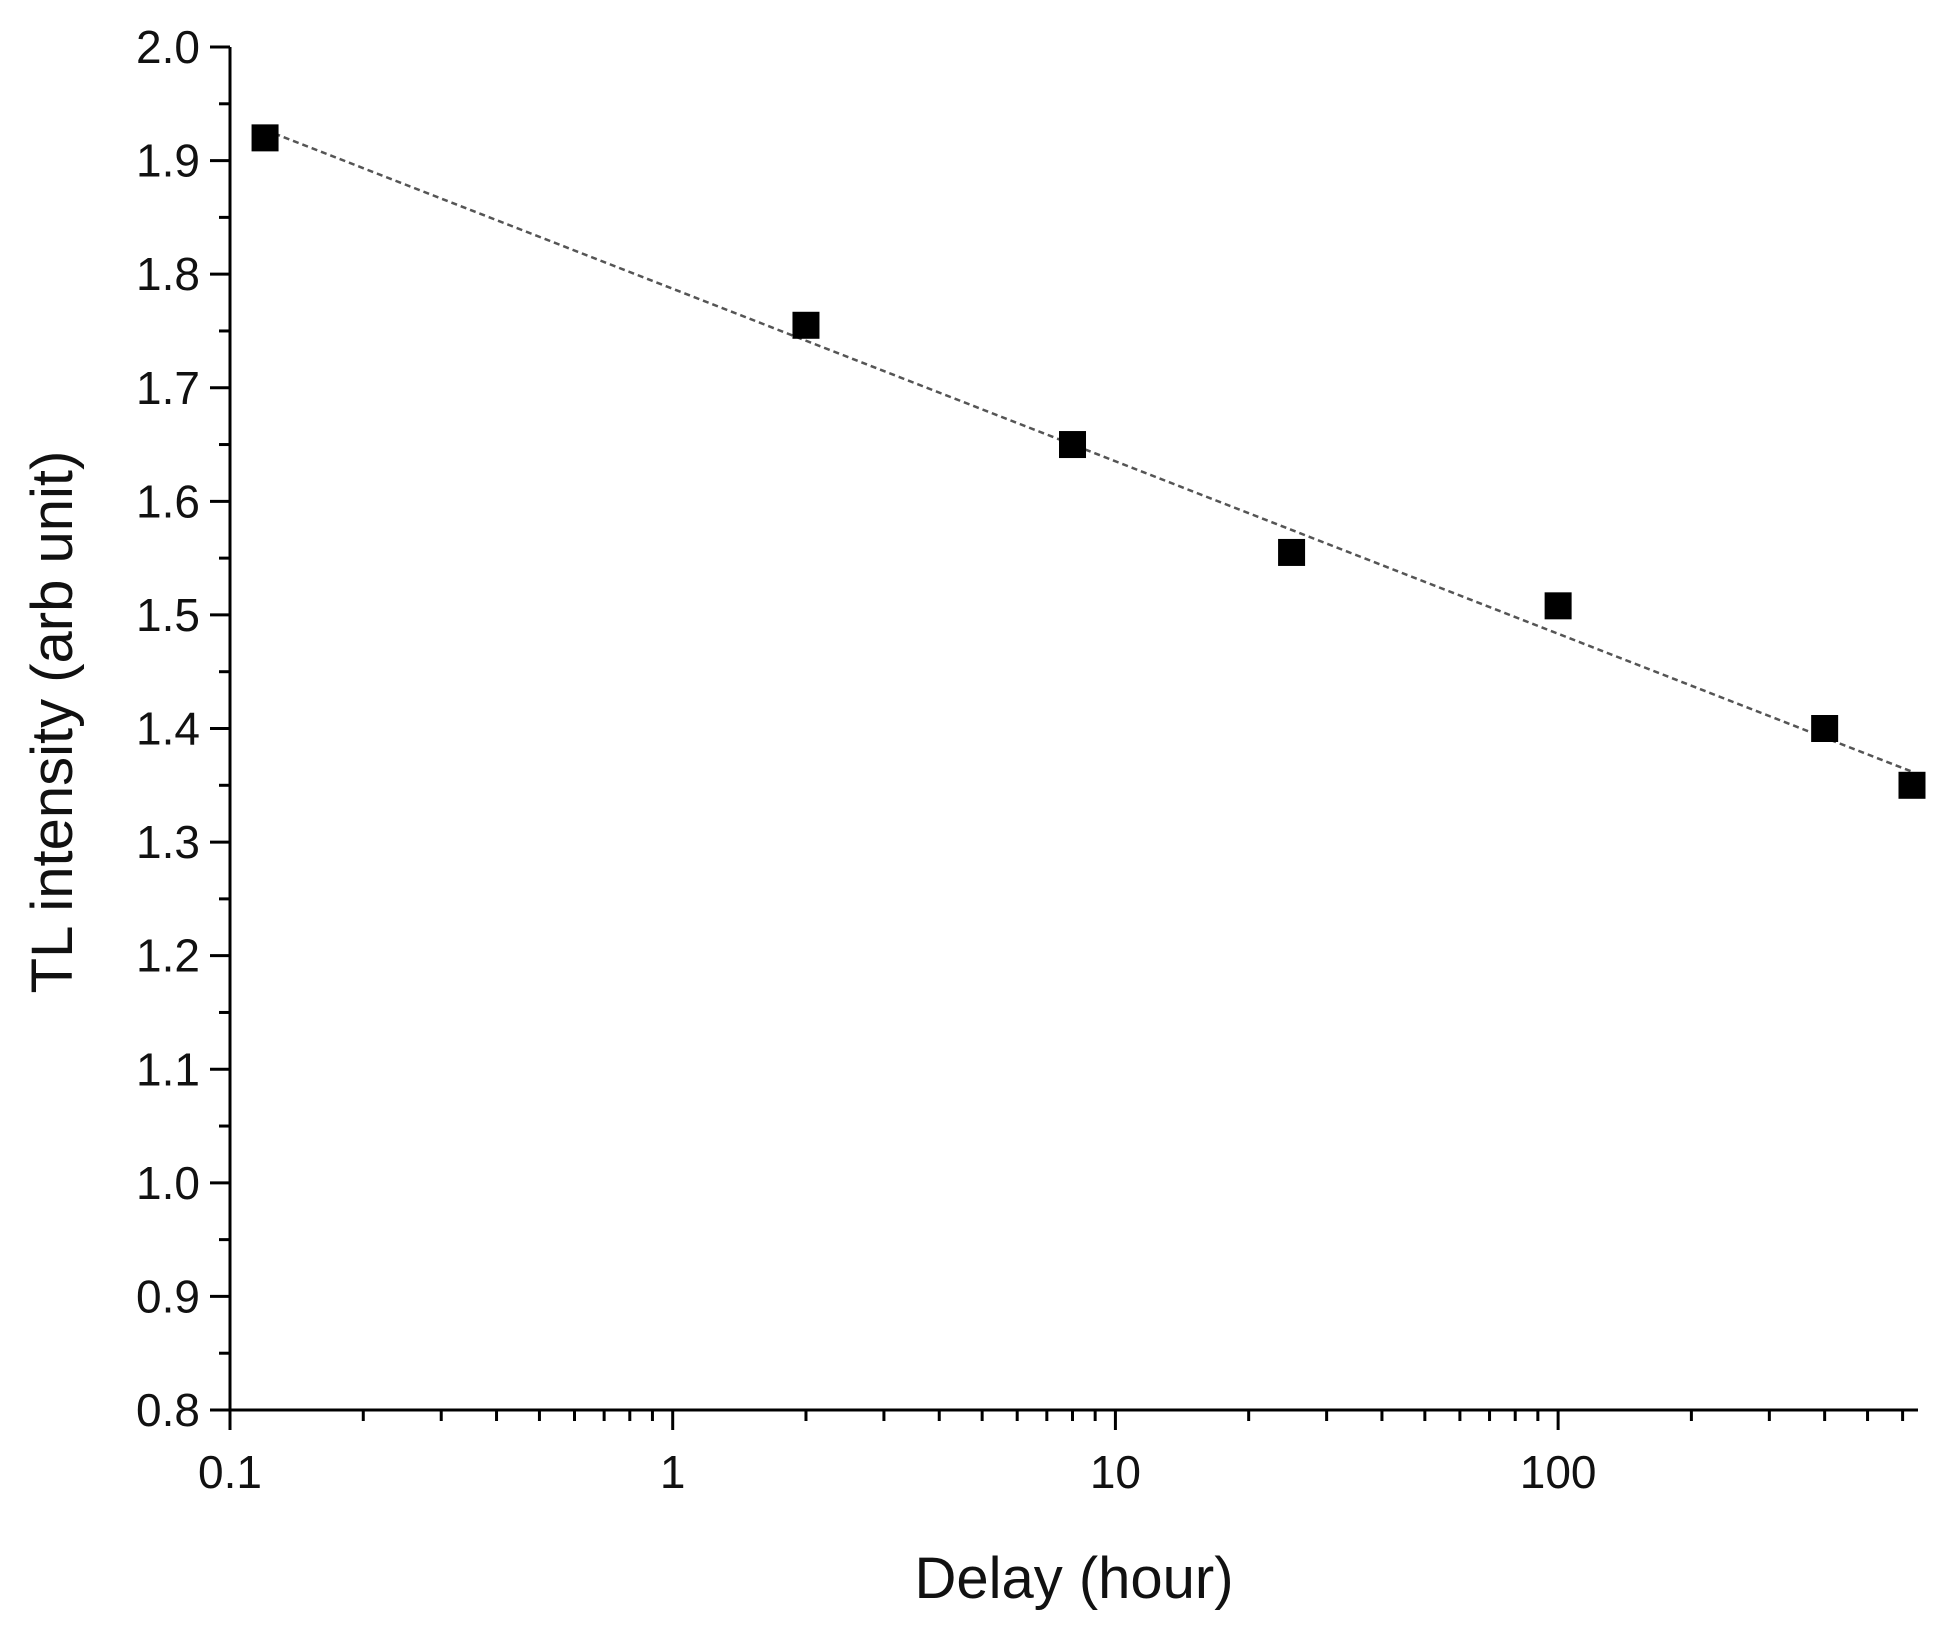  I want to click on y-axis-ticks: 0.8 0.9 1.0 1.1 1.2 1.3 1.4 1.5 1.6 1.7 1.8 1.9 2.0, so click(183, 728).